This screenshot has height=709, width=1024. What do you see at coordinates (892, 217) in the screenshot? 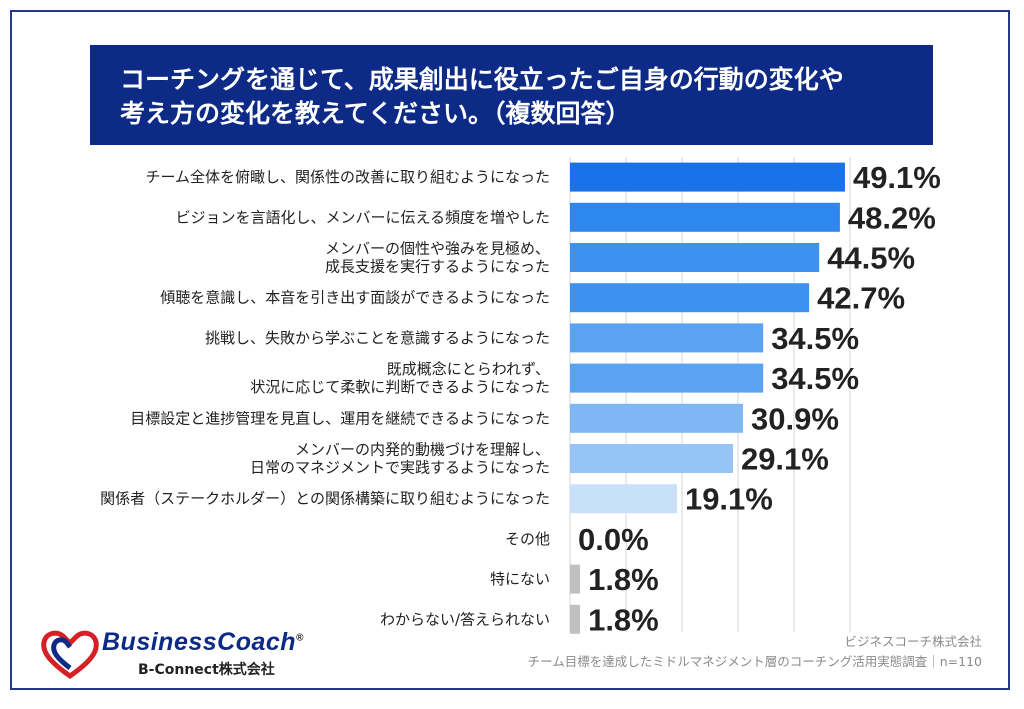
I see `value-label: 48.2%` at bounding box center [892, 217].